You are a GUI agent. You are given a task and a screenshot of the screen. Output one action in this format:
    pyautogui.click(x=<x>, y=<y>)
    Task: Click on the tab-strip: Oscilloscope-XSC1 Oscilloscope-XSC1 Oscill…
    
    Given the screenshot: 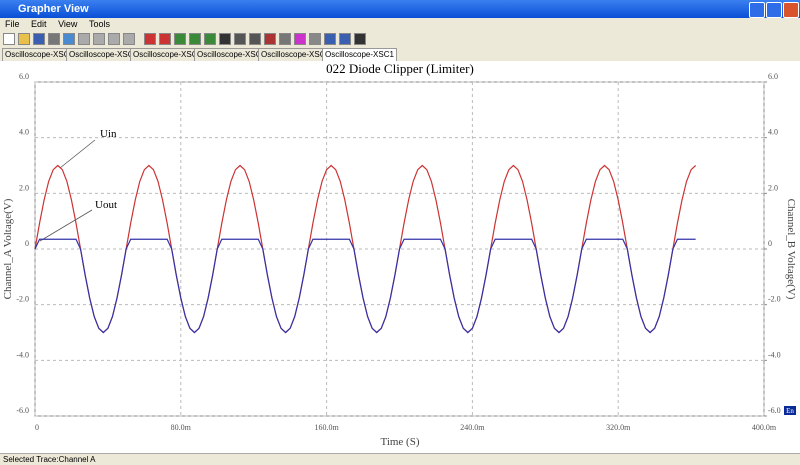 What is the action you would take?
    pyautogui.click(x=400, y=54)
    